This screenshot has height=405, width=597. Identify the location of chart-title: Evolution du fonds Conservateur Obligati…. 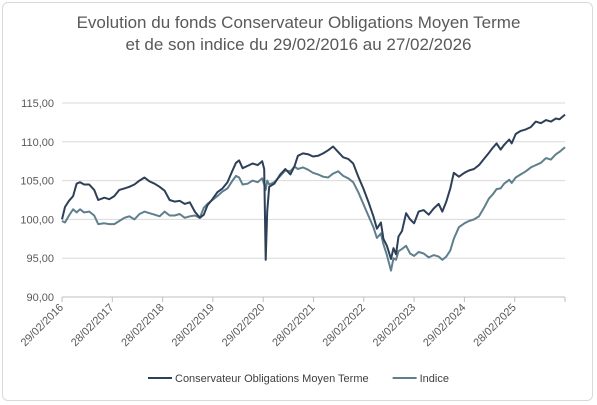
(298, 34).